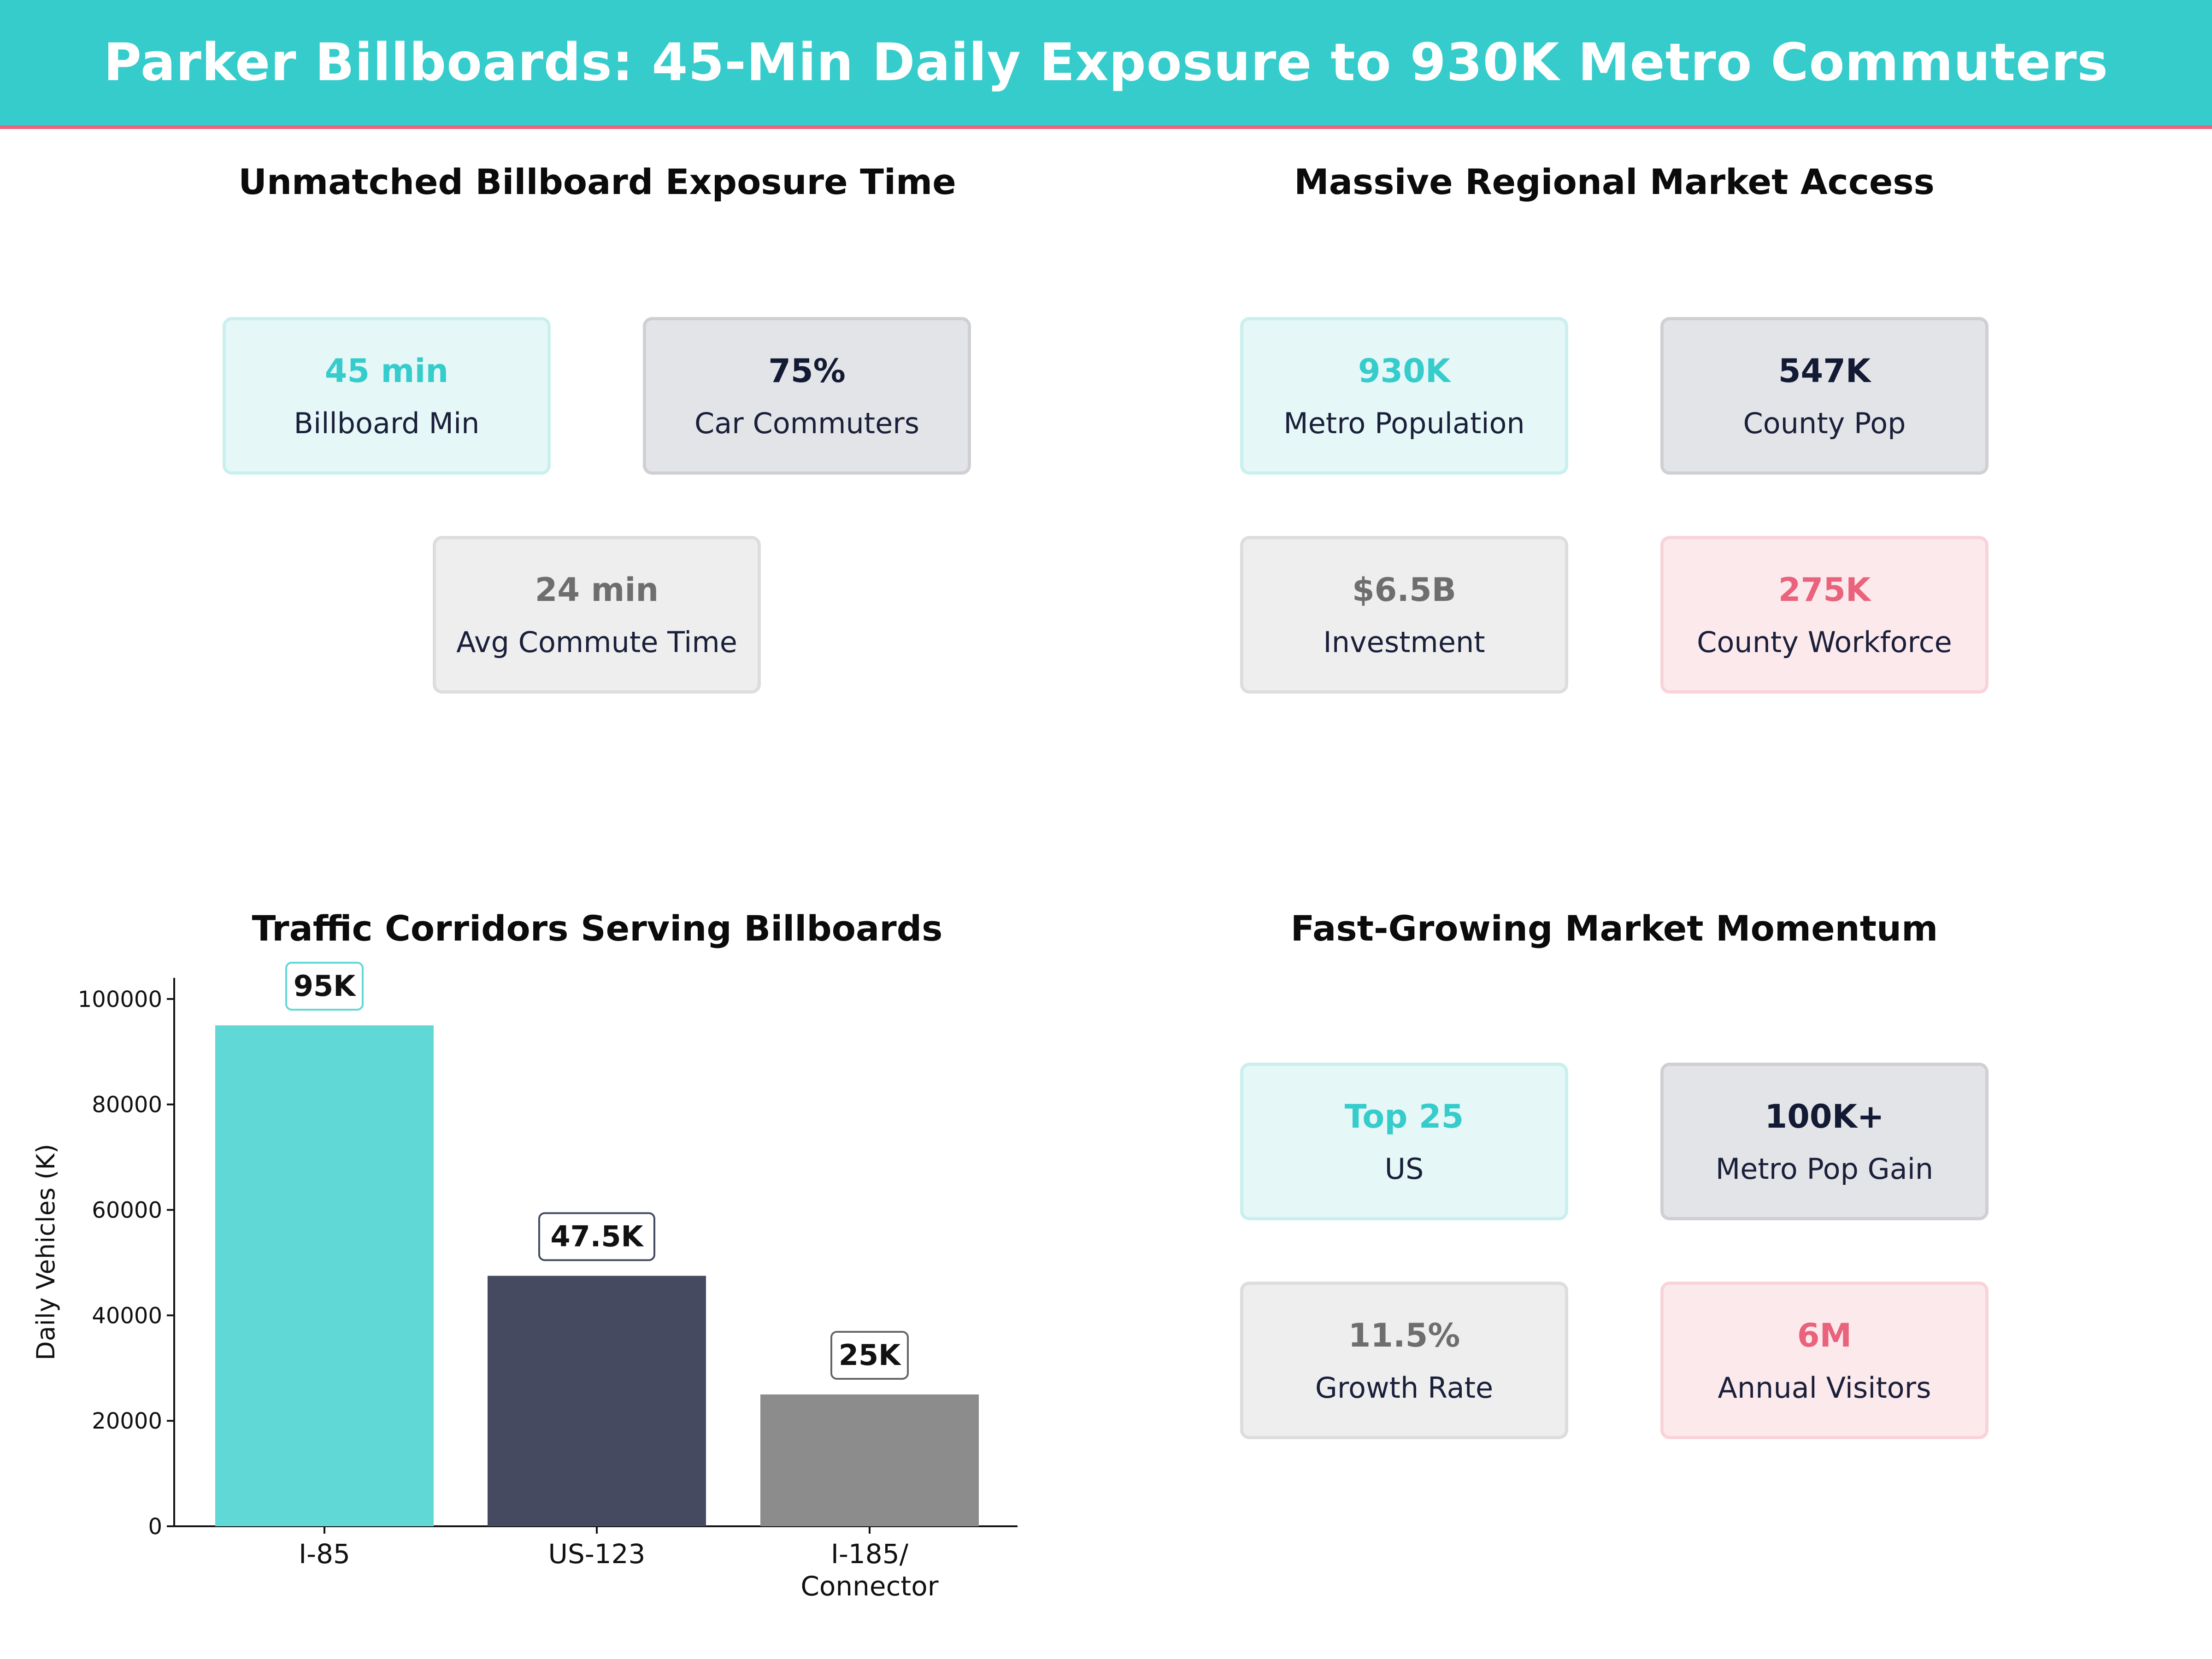  What do you see at coordinates (324, 1554) in the screenshot?
I see `category-label: I-85` at bounding box center [324, 1554].